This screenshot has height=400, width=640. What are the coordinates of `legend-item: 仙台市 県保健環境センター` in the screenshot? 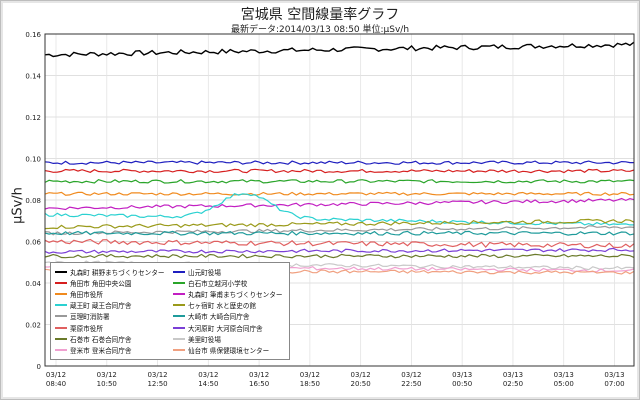 It's located at (229, 349).